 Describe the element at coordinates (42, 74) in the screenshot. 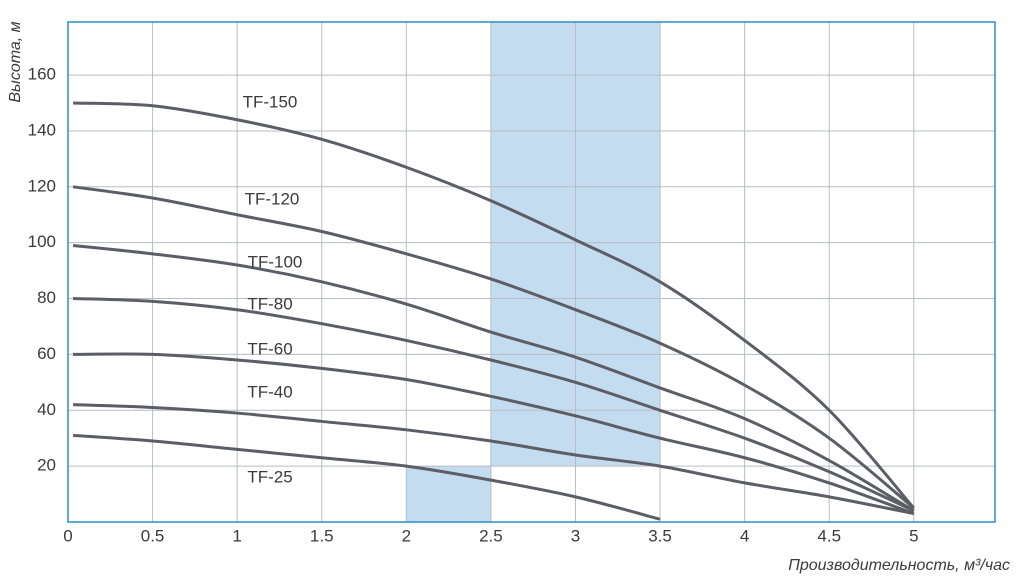

I see `y-tick-label: 160` at that location.